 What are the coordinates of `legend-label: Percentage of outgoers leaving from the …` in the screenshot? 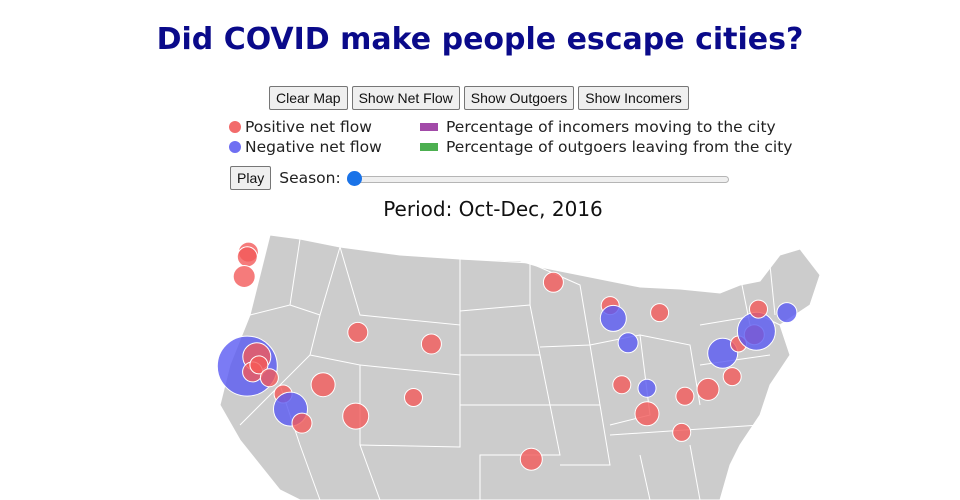 It's located at (619, 147).